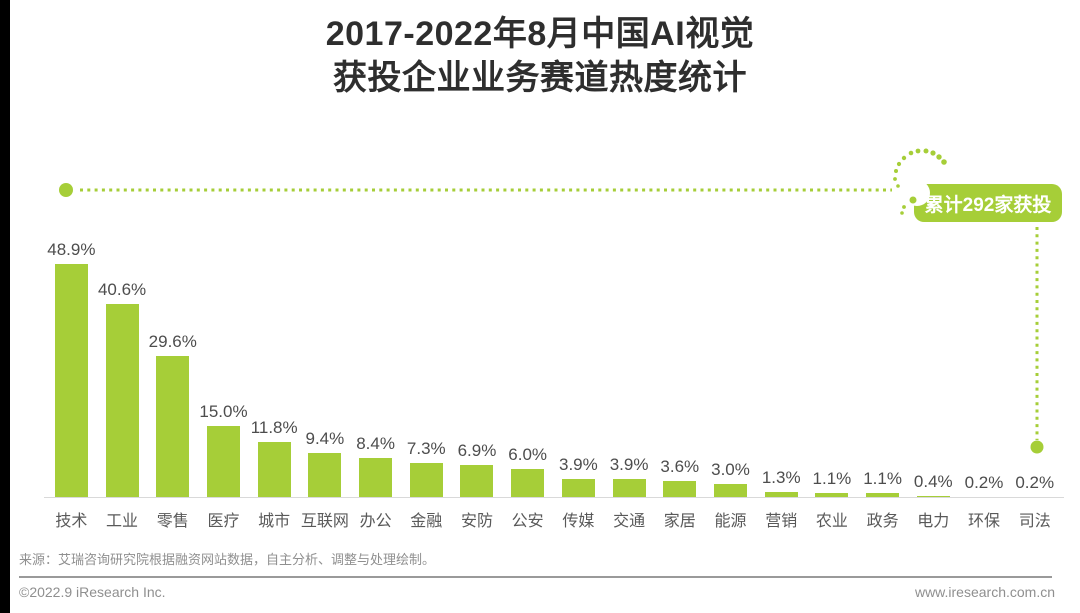 This screenshot has height=613, width=1080. Describe the element at coordinates (781, 477) in the screenshot. I see `value-label: 1.3%` at that location.